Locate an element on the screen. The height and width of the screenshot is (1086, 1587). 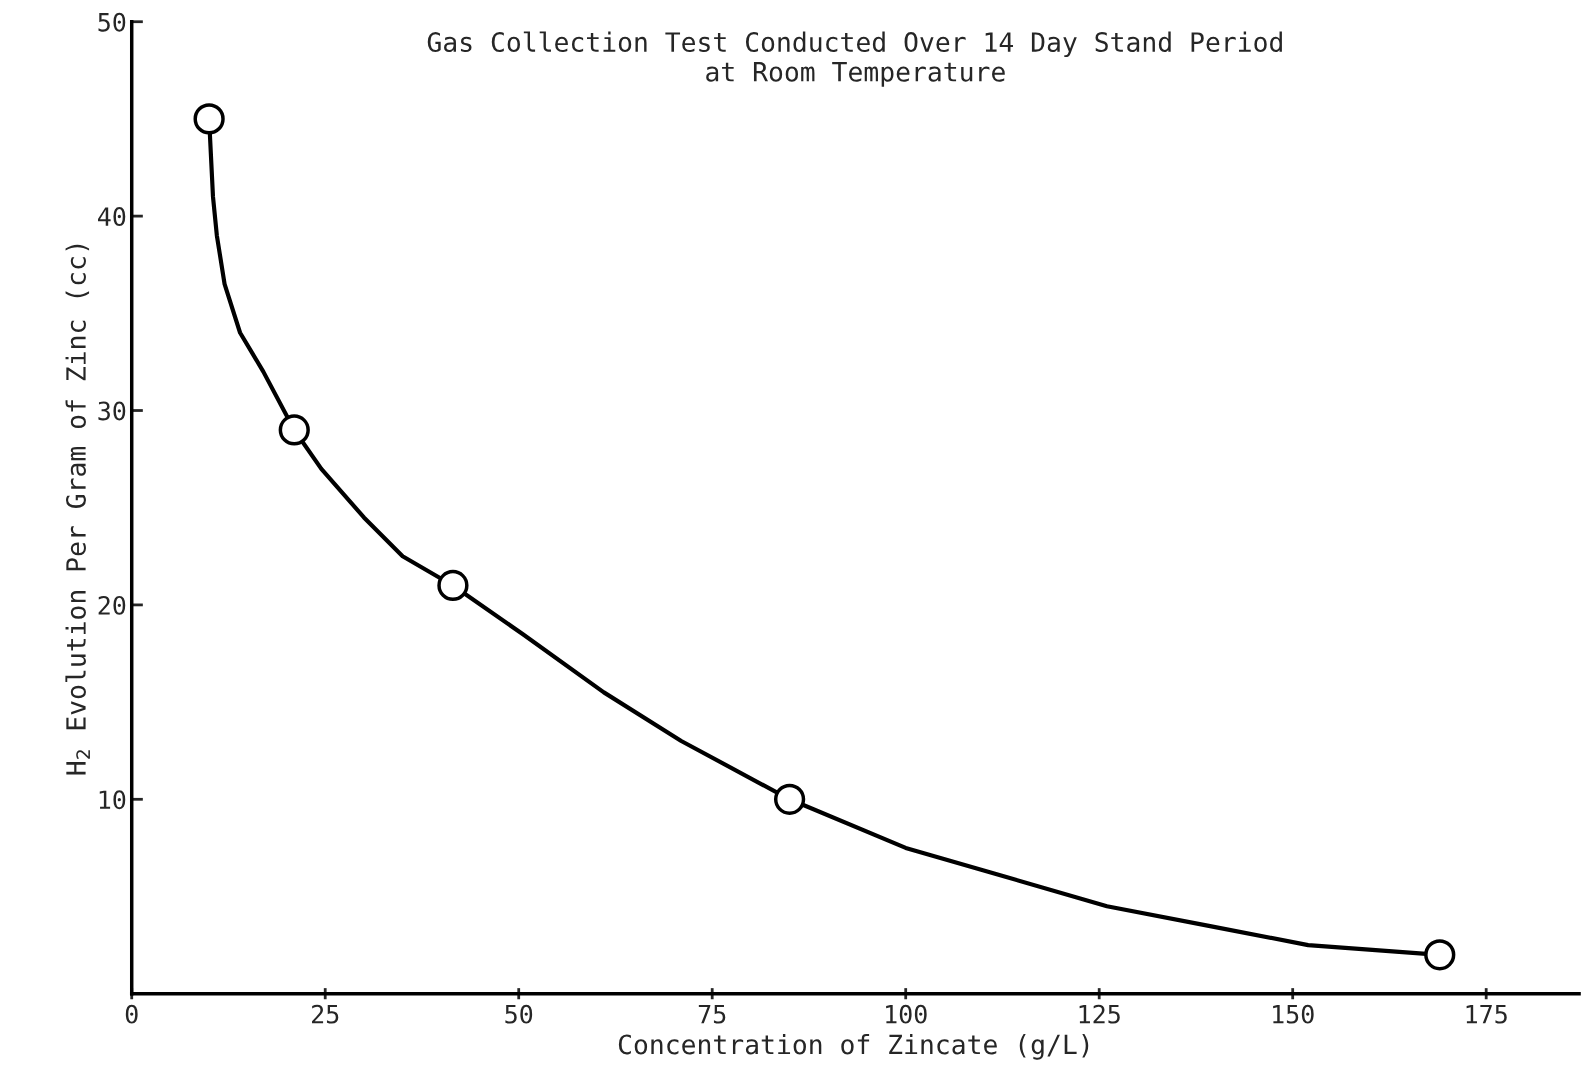
y-tick-label: 10 is located at coordinates (112, 800).